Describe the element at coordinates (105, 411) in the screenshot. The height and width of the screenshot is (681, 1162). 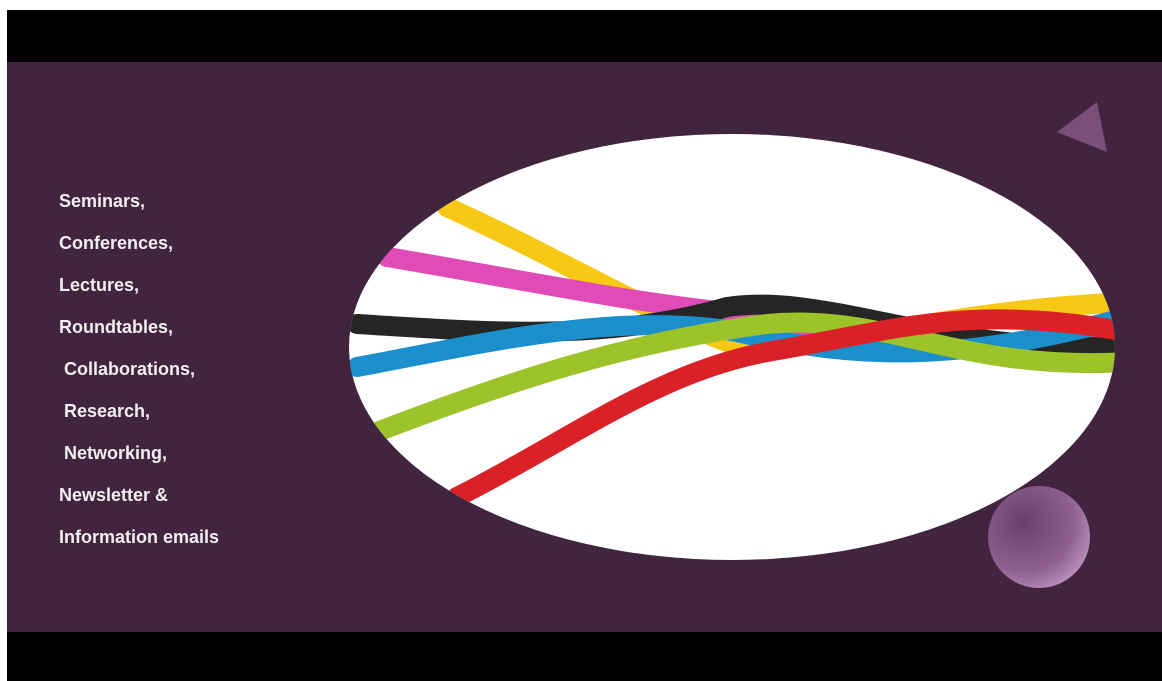
I see `topic-item: Research,` at that location.